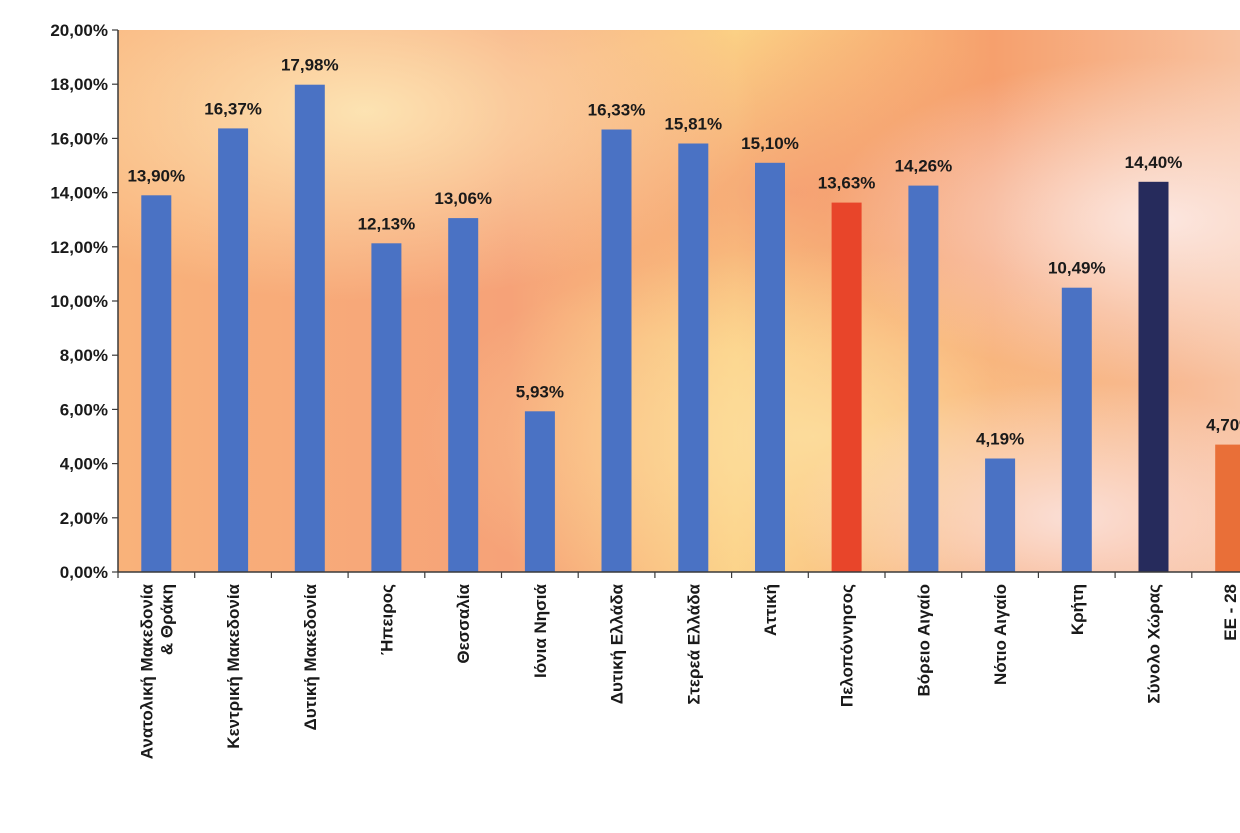 The height and width of the screenshot is (833, 1240). What do you see at coordinates (156, 175) in the screenshot?
I see `data-label: 13,90%` at bounding box center [156, 175].